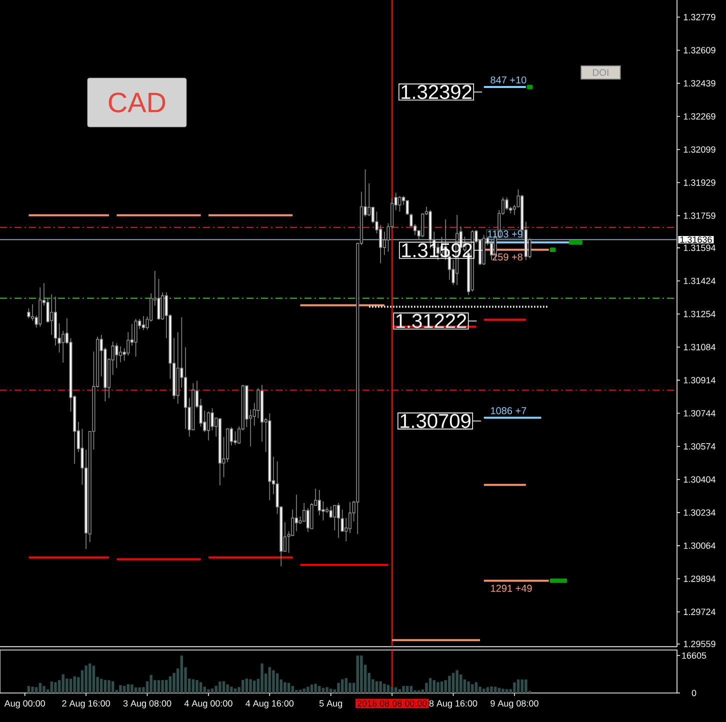 This screenshot has width=726, height=722. Describe the element at coordinates (147, 704) in the screenshot. I see `x-tick-label: 3 Aug 08:00` at that location.